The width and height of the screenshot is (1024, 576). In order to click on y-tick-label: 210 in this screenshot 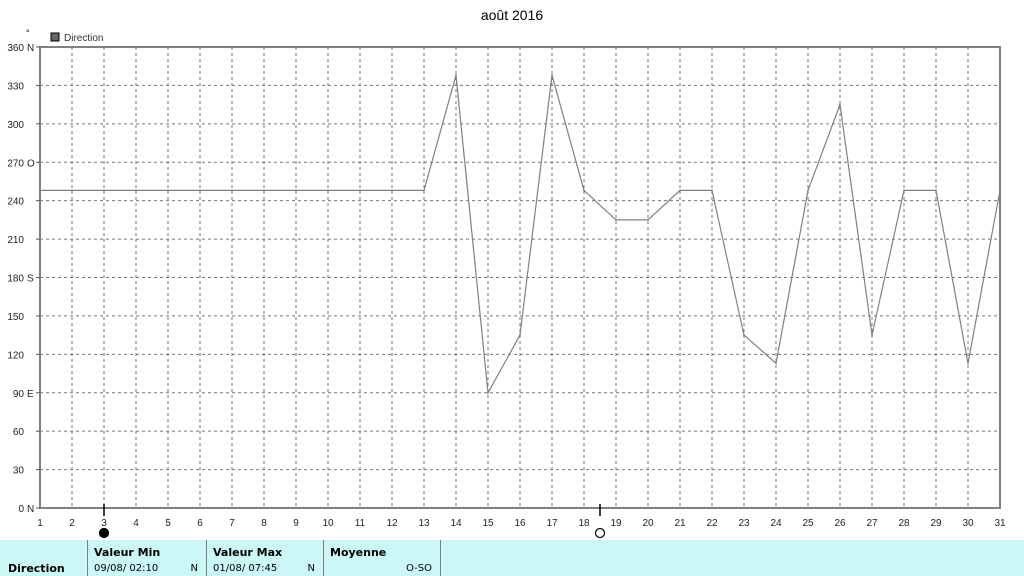, I will do `click(15, 240)`.